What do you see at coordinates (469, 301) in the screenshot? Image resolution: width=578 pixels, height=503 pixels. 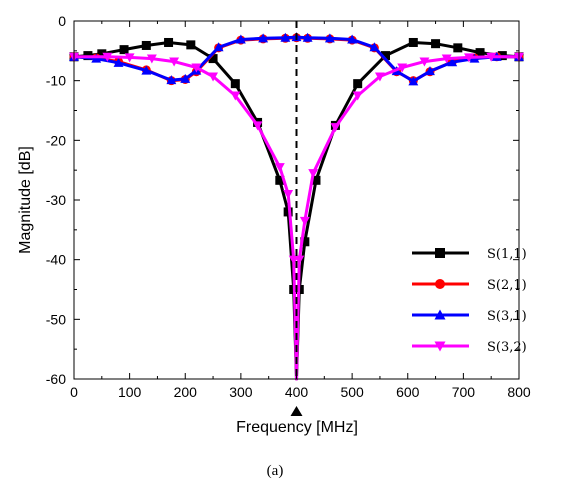 I see `legend: S(1,1) S(2,1) S(3,1) S(3,2)` at bounding box center [469, 301].